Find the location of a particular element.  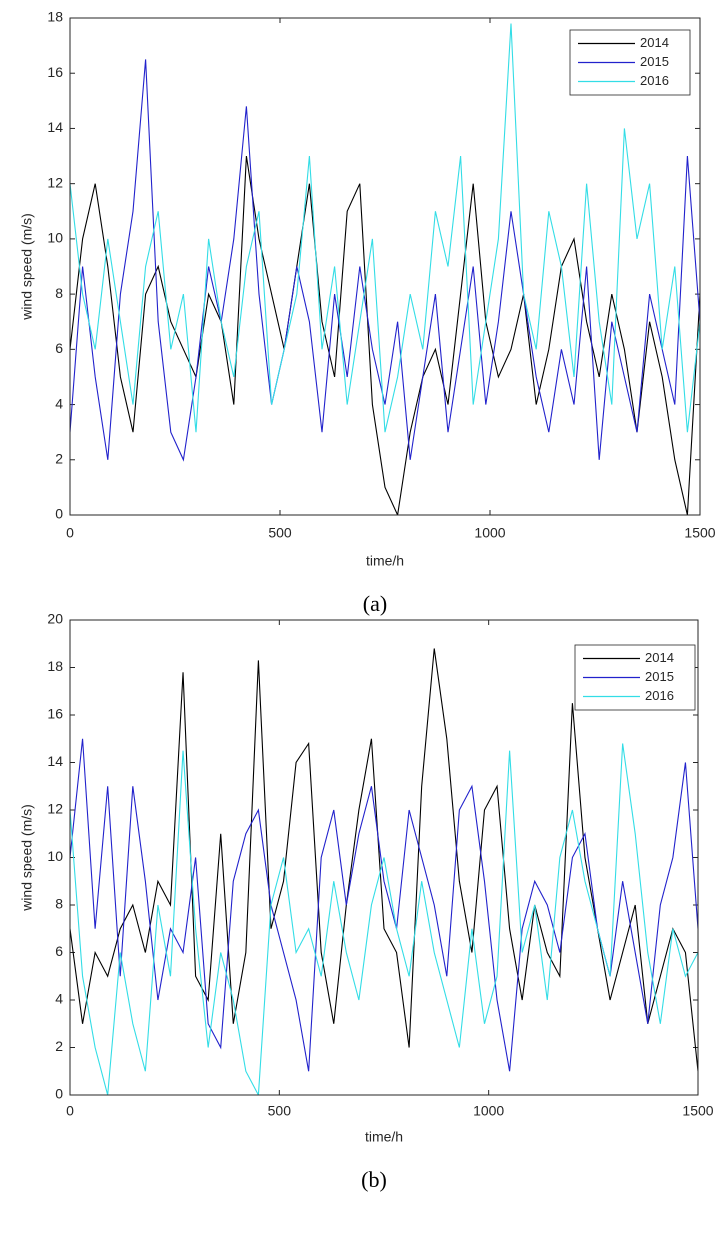

caption: (b) is located at coordinates (374, 1179).